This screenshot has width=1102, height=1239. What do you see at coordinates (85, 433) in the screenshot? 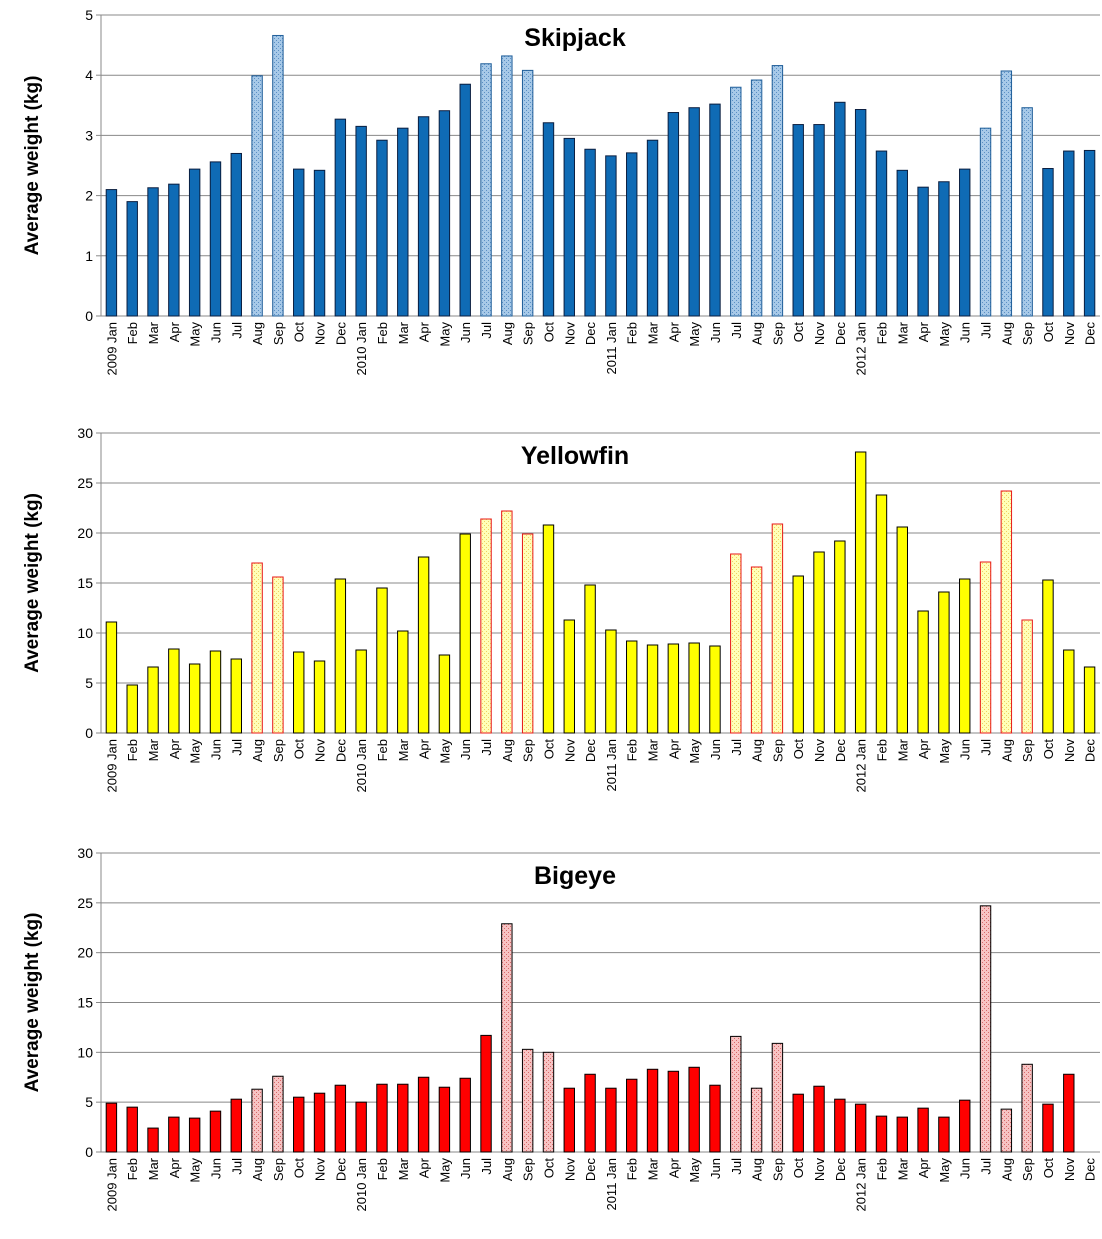
I see `y-tick-label: 30` at bounding box center [85, 433].